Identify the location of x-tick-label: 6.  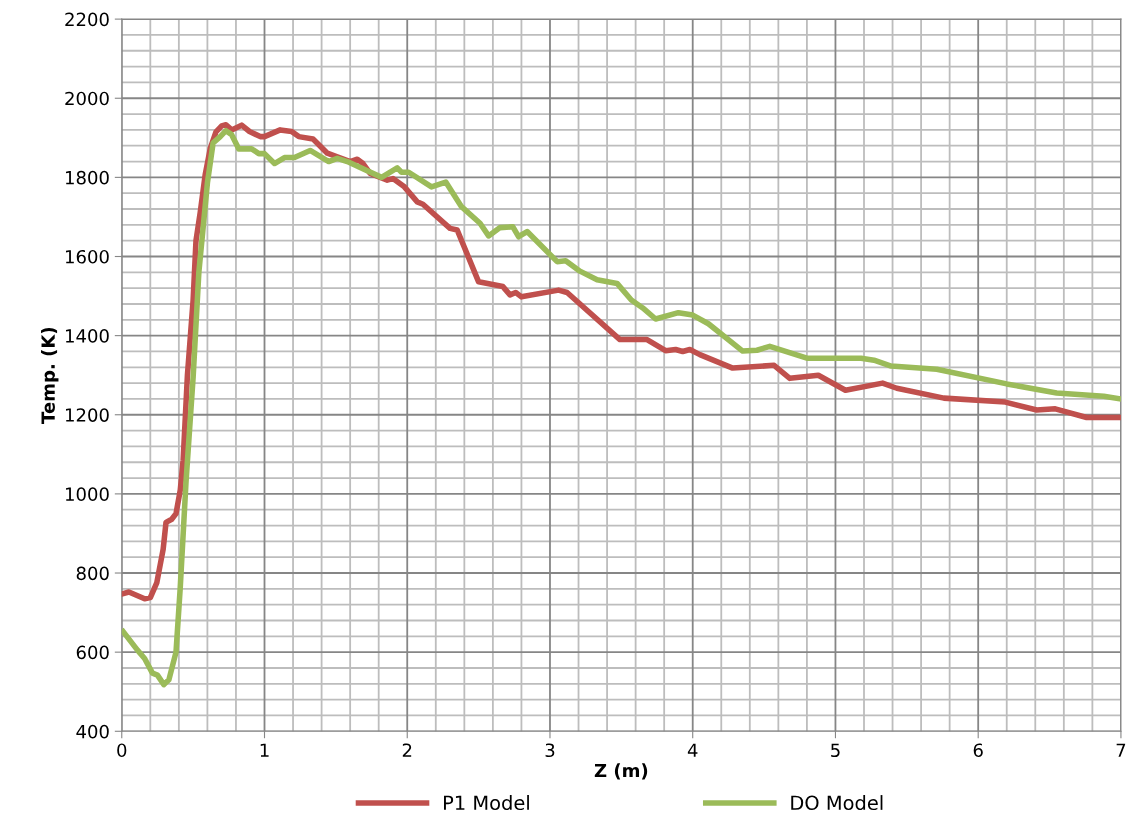
(978, 750).